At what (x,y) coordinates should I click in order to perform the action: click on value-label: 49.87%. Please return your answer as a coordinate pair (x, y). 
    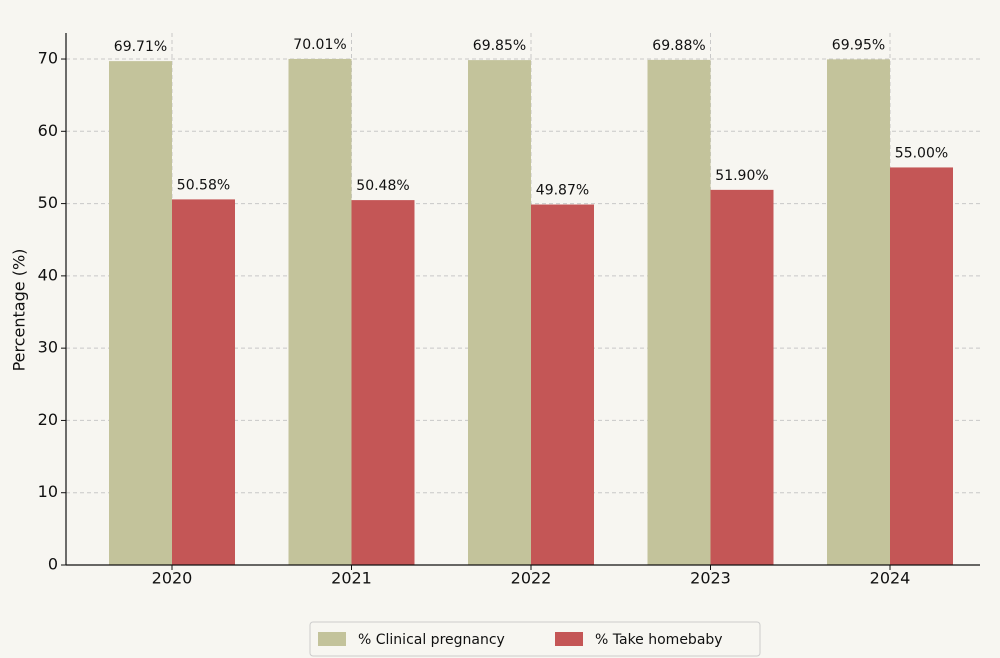
    Looking at the image, I should click on (562, 191).